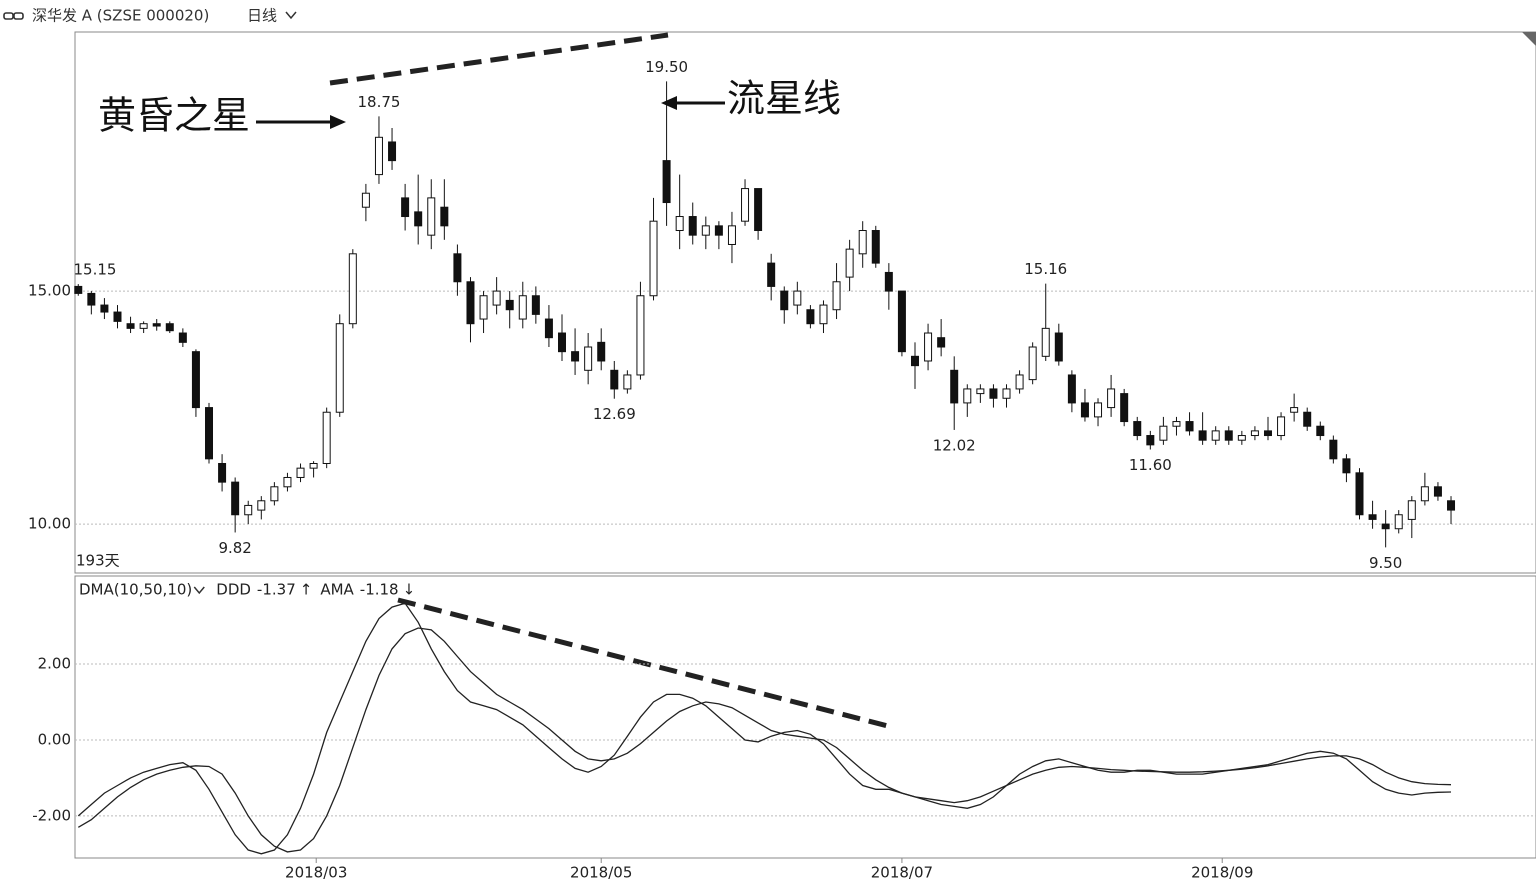 This screenshot has width=1536, height=885. What do you see at coordinates (784, 99) in the screenshot?
I see `pattern-note: 流星线` at bounding box center [784, 99].